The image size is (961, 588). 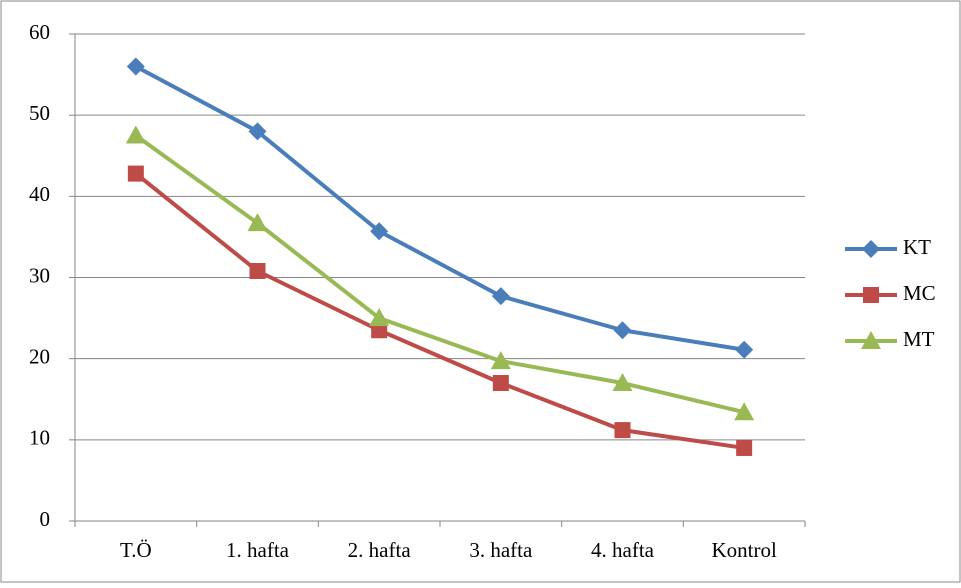 I want to click on y-tick-label: 20, so click(x=39, y=356).